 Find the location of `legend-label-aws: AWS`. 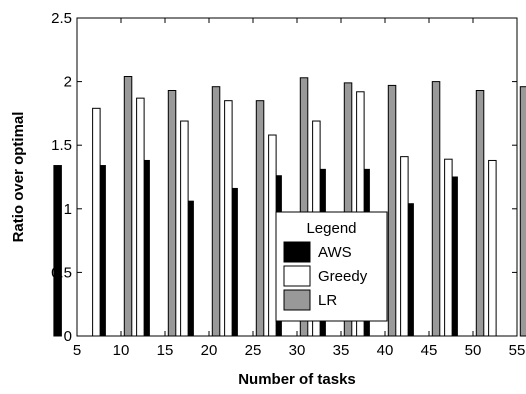

legend-label-aws: AWS is located at coordinates (335, 252).